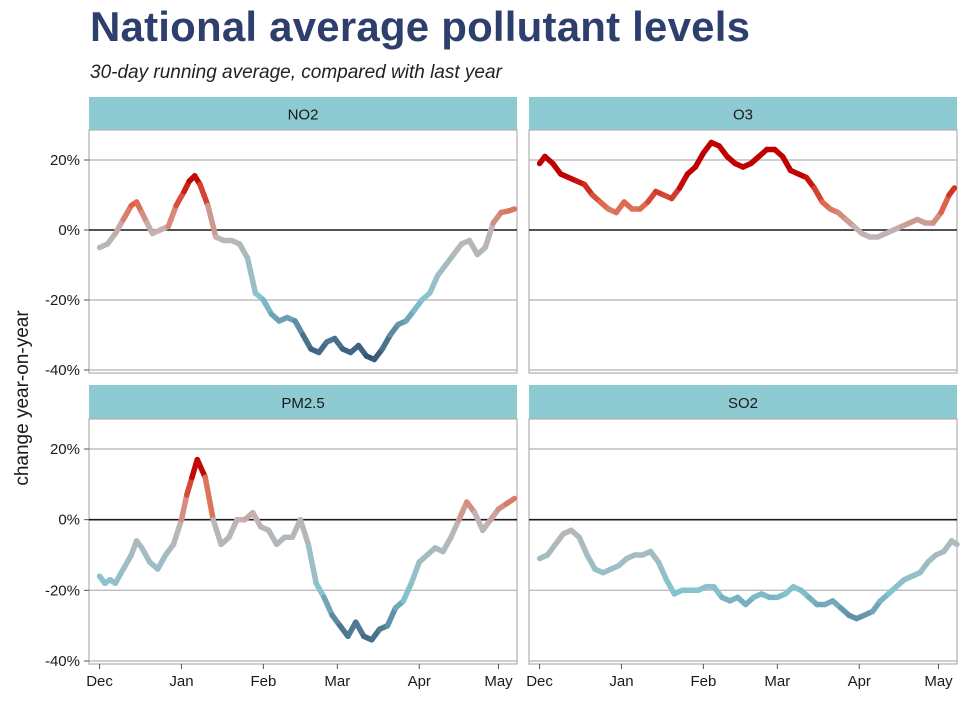 The image size is (969, 727). What do you see at coordinates (303, 251) in the screenshot?
I see `panel-border-no2` at bounding box center [303, 251].